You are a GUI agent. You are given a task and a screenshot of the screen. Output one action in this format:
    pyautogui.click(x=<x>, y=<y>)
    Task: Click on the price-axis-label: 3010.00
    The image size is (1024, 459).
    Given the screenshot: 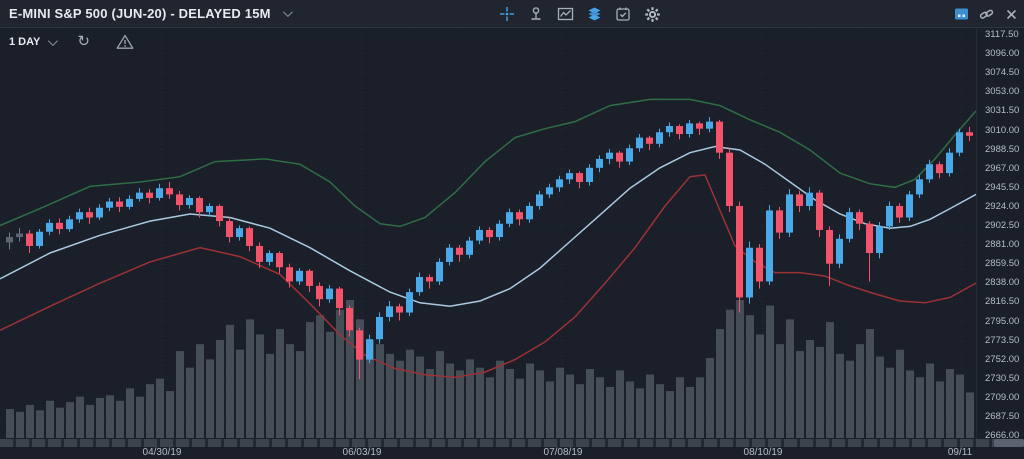 What is the action you would take?
    pyautogui.click(x=1002, y=130)
    